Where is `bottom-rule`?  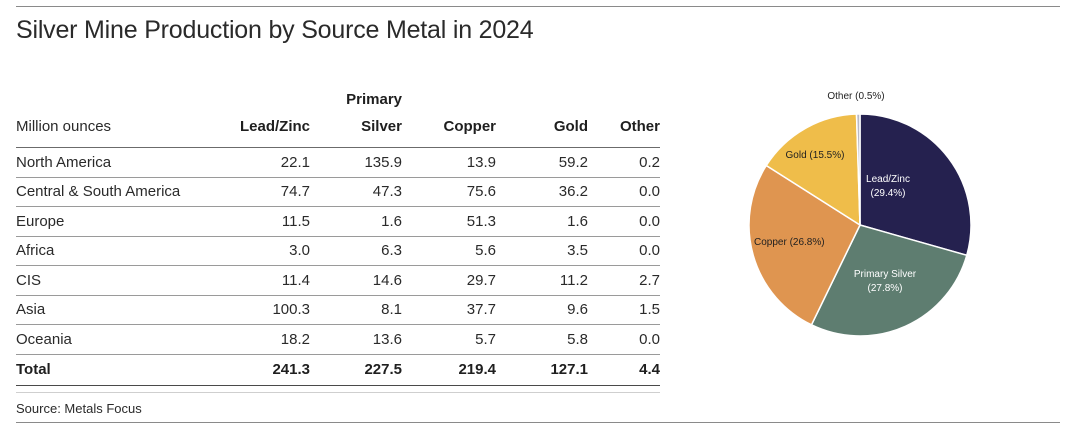 bottom-rule is located at coordinates (538, 422).